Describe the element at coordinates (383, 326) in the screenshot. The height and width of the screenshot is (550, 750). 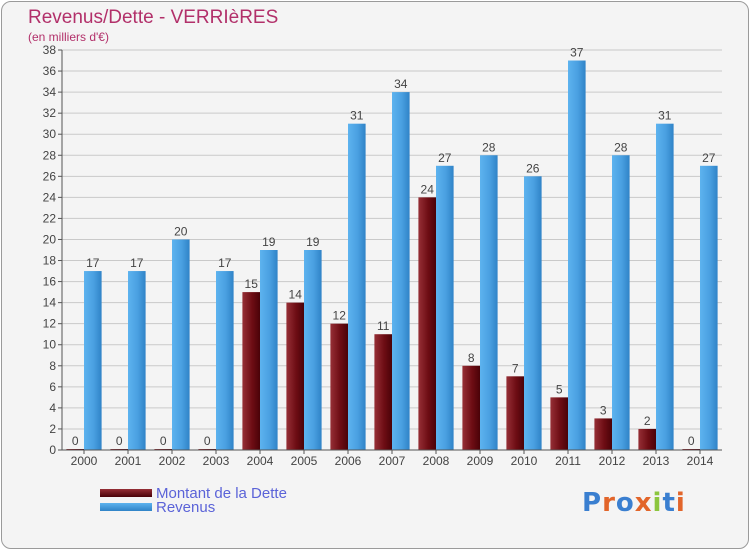
I see `data-label-debt: 11` at that location.